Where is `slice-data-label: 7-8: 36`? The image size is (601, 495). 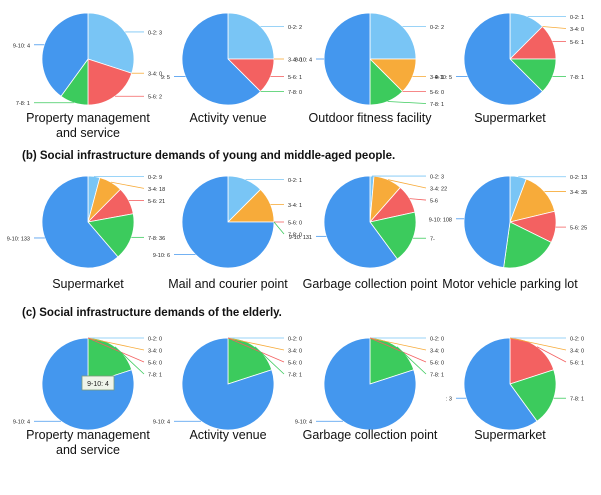 slice-data-label: 7-8: 36 is located at coordinates (156, 239).